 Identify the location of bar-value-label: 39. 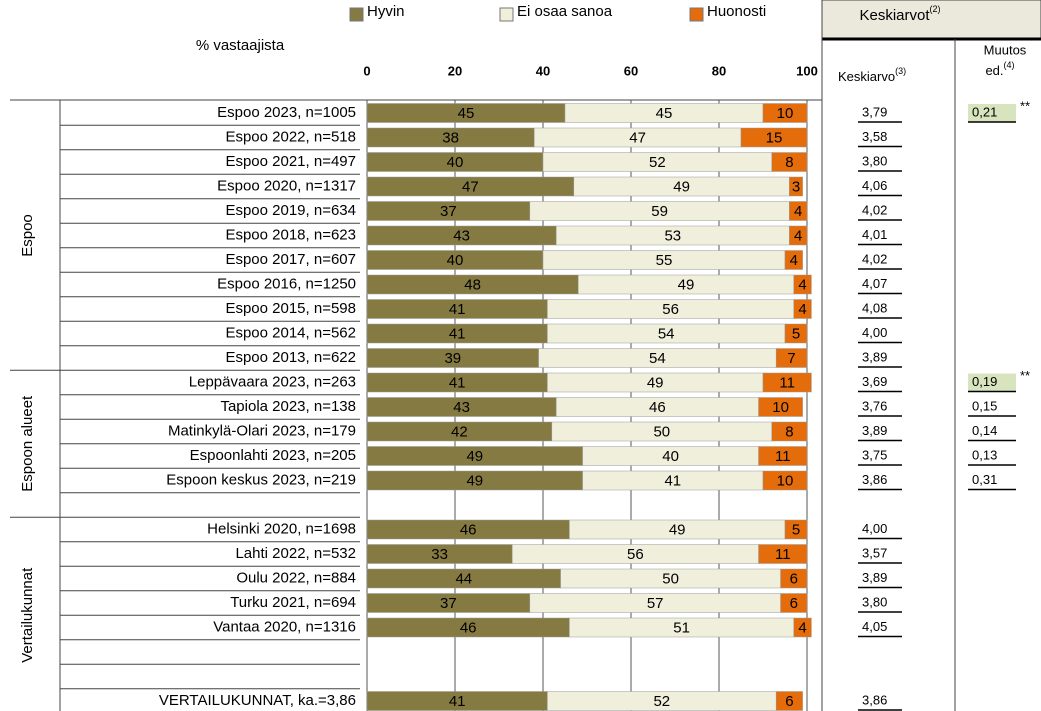
(452, 358).